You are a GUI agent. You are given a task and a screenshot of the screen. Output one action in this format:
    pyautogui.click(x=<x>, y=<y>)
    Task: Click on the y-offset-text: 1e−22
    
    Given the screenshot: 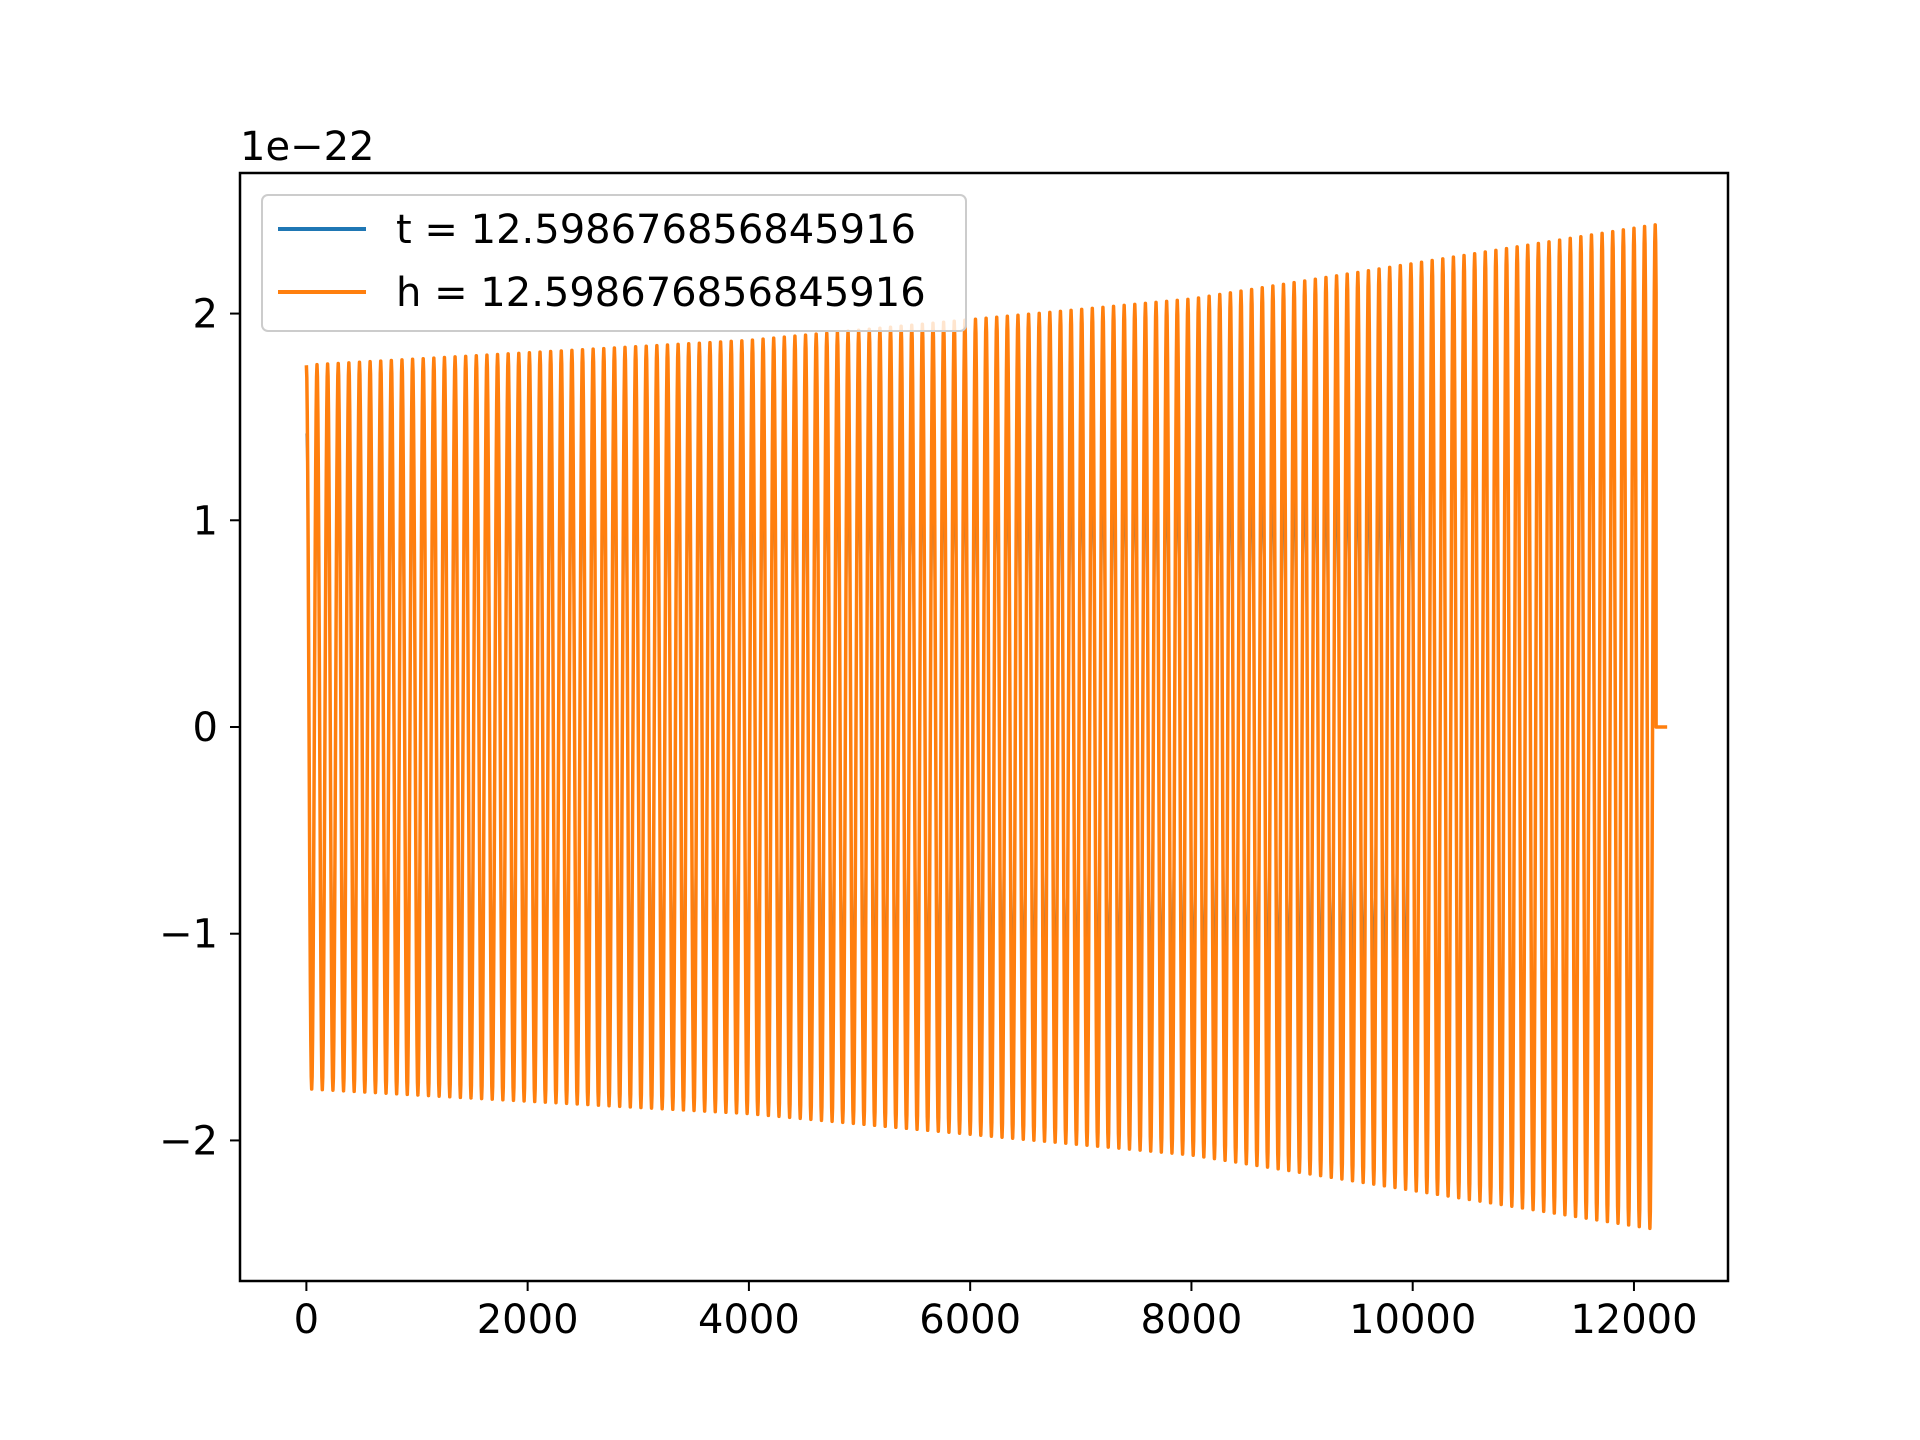 What is the action you would take?
    pyautogui.click(x=307, y=147)
    